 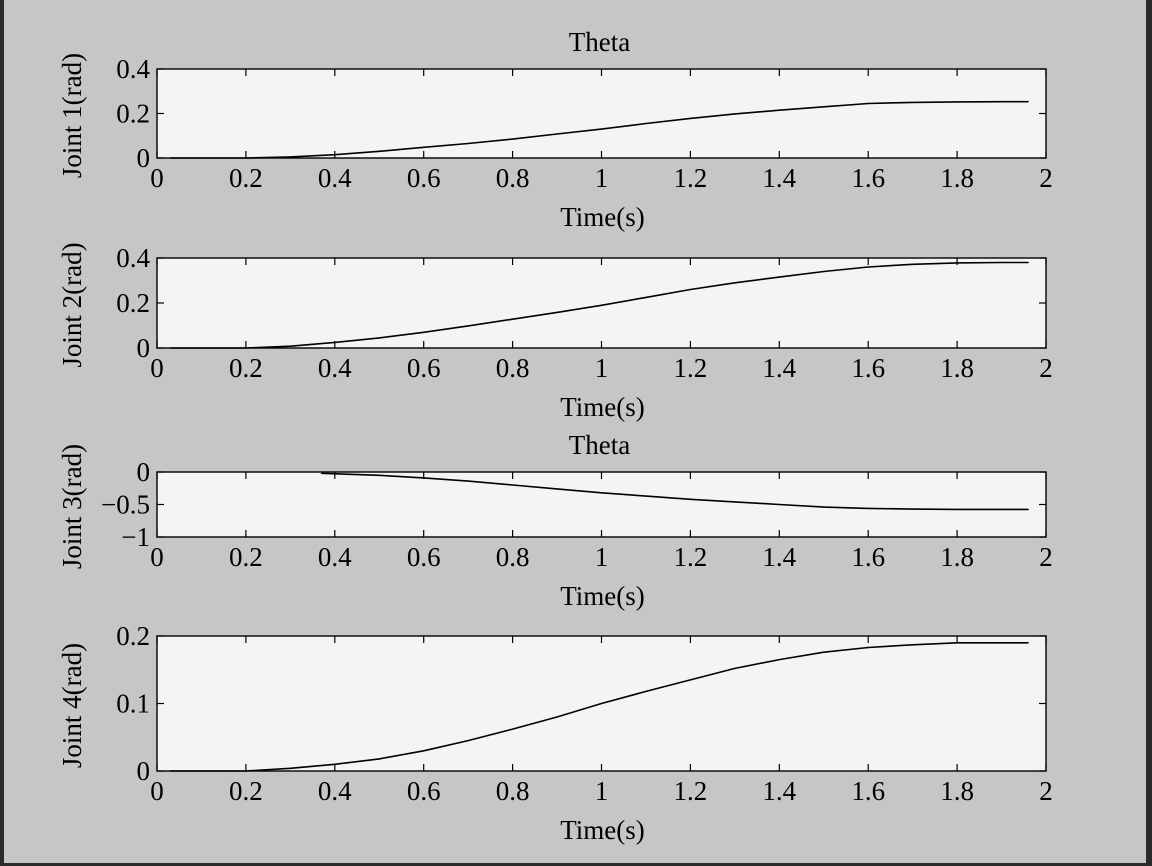 What do you see at coordinates (133, 704) in the screenshot?
I see `y-tick-label: 0.1` at bounding box center [133, 704].